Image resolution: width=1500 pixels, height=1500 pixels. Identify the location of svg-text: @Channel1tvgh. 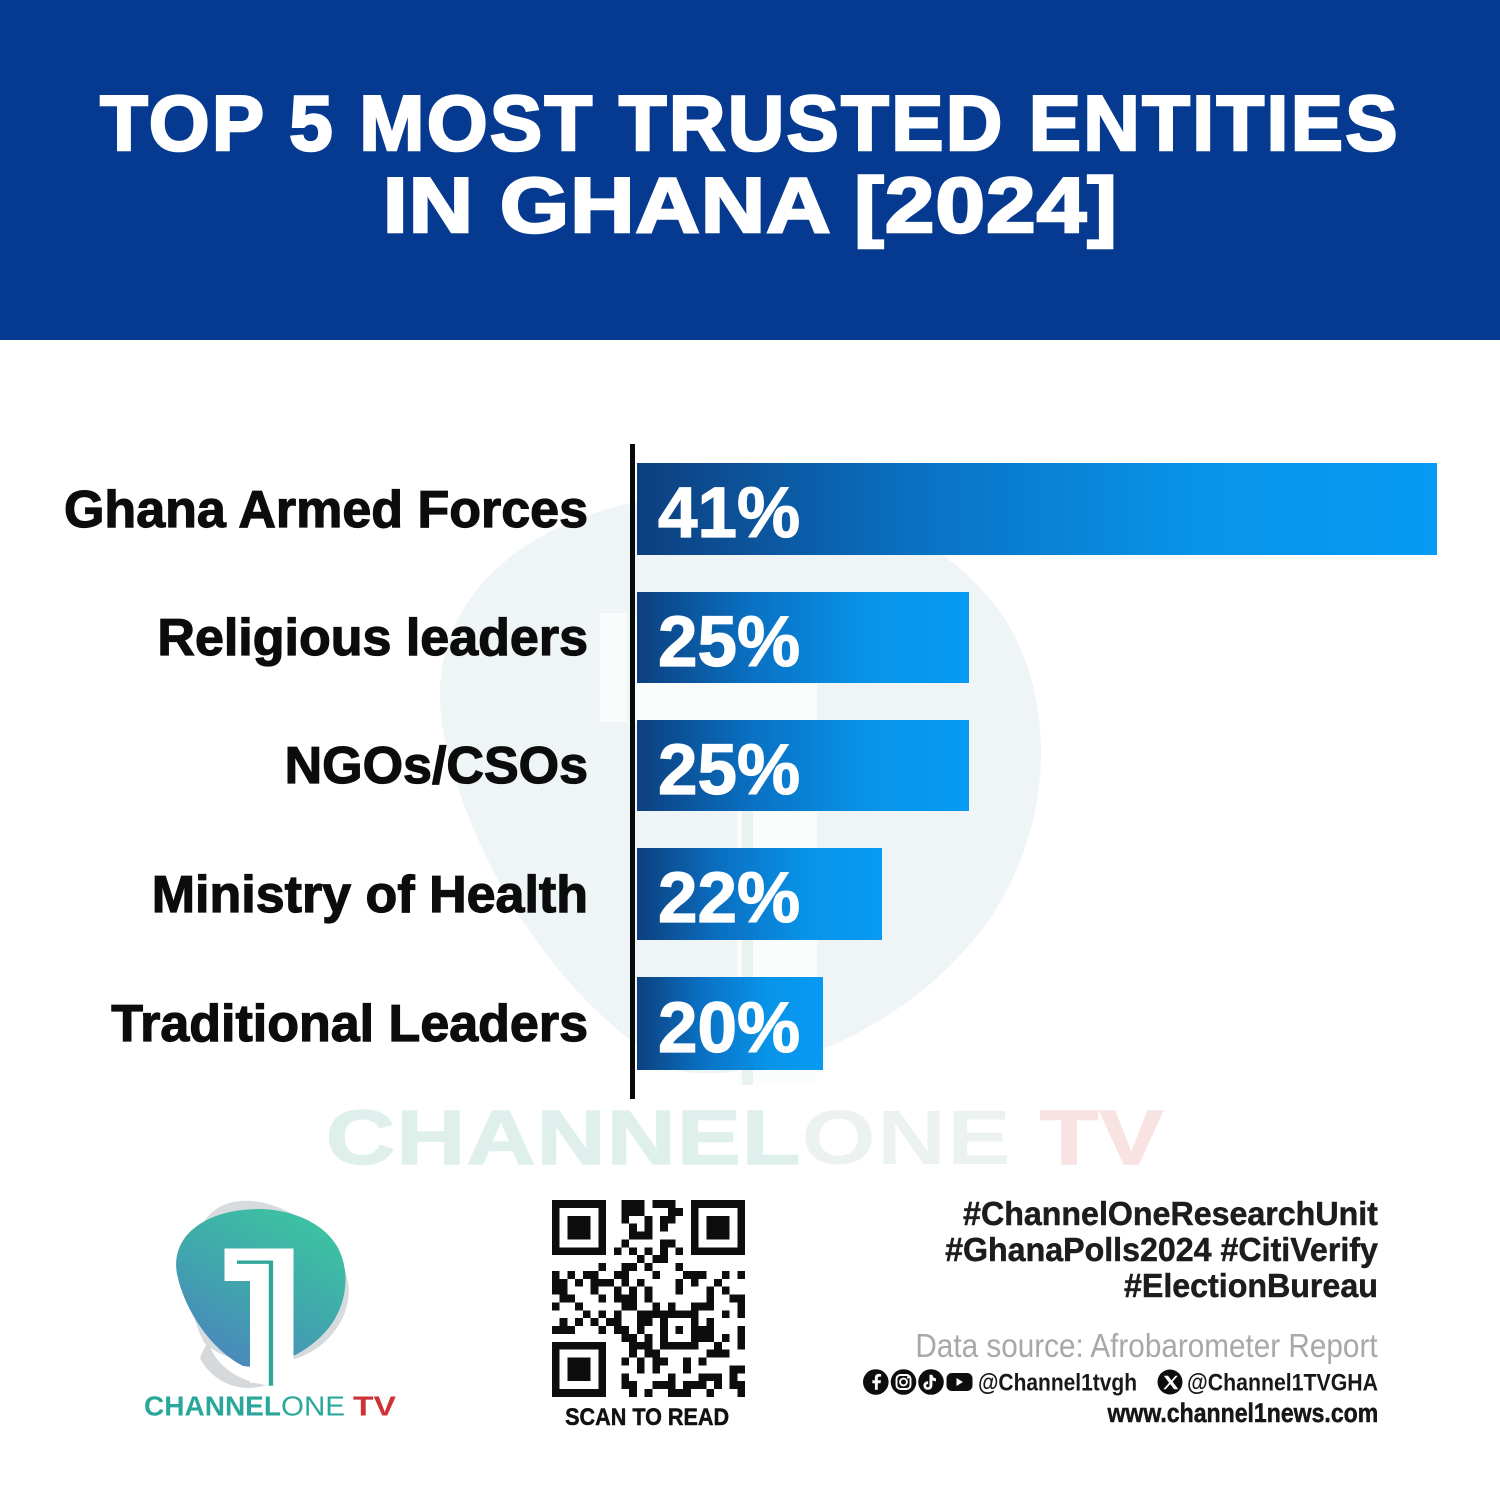
(1057, 1383).